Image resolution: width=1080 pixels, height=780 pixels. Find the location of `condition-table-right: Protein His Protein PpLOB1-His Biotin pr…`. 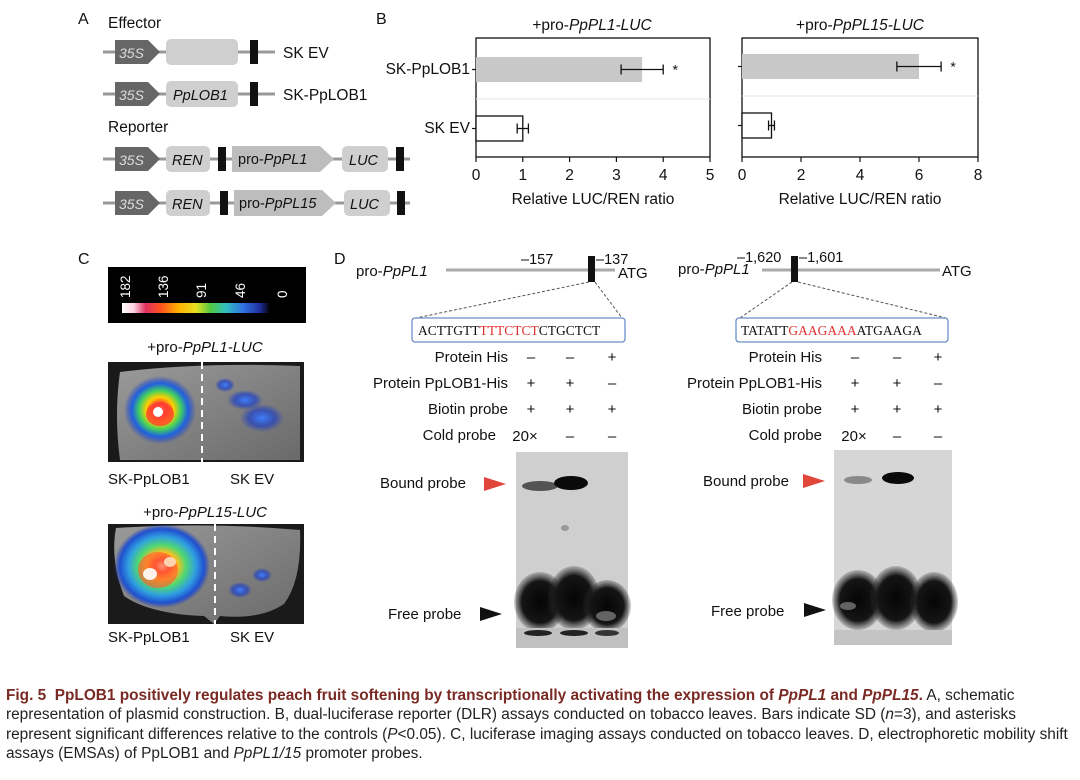

condition-table-right: Protein His Protein PpLOB1-His Biotin pr… is located at coordinates (815, 397).